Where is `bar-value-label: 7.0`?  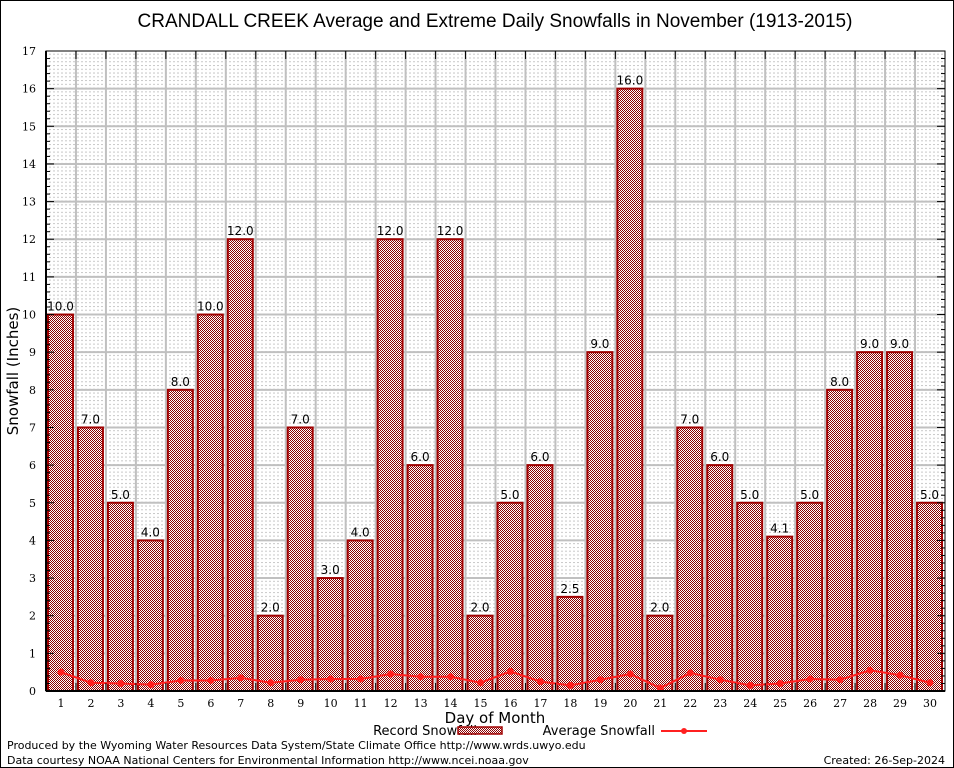
bar-value-label: 7.0 is located at coordinates (300, 419).